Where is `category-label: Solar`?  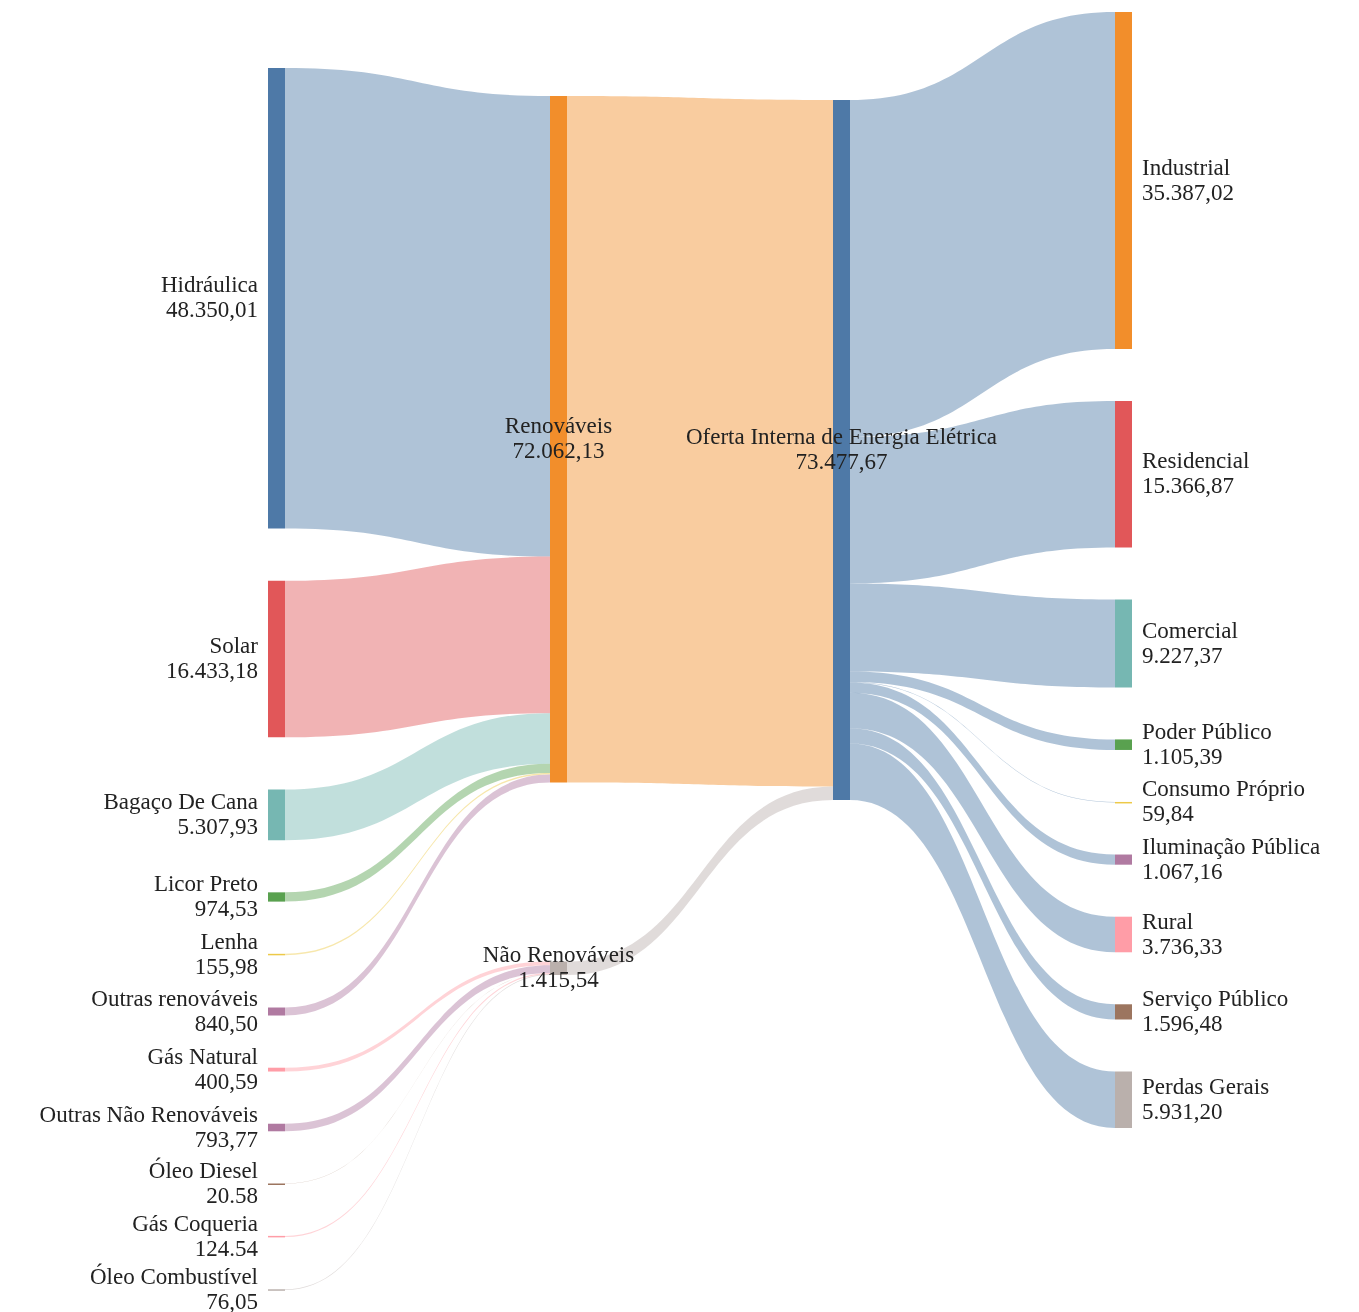
category-label: Solar is located at coordinates (234, 646).